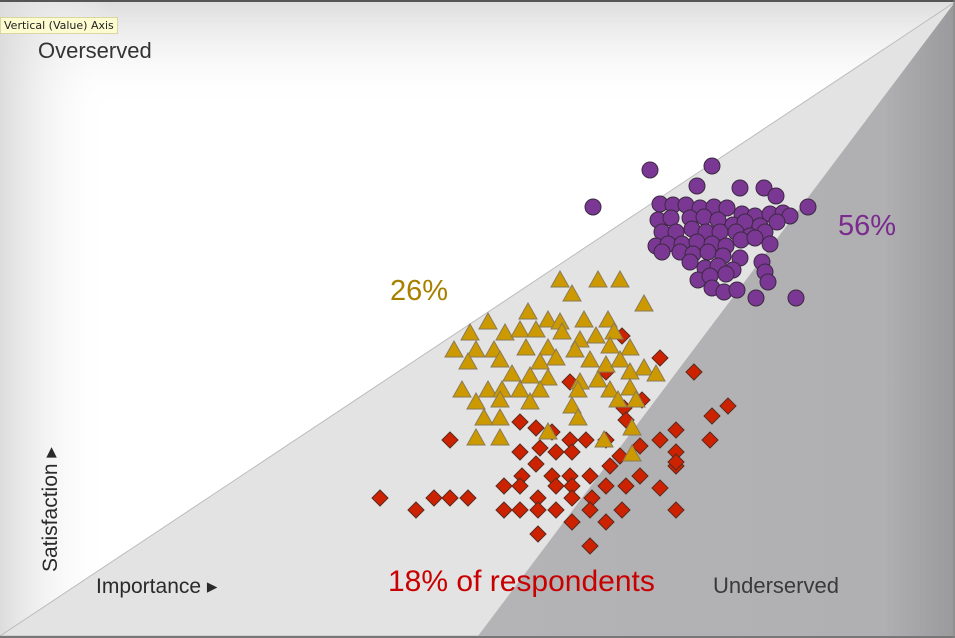 The width and height of the screenshot is (955, 638). I want to click on x-axis-label: Importance ▸, so click(157, 586).